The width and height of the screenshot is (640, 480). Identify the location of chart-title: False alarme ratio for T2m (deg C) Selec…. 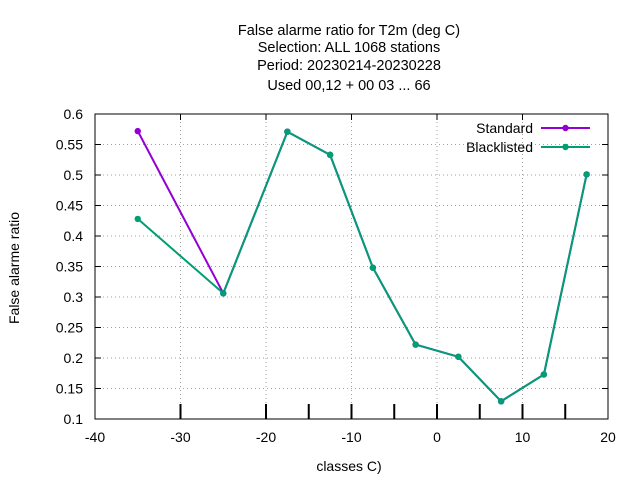
(349, 58).